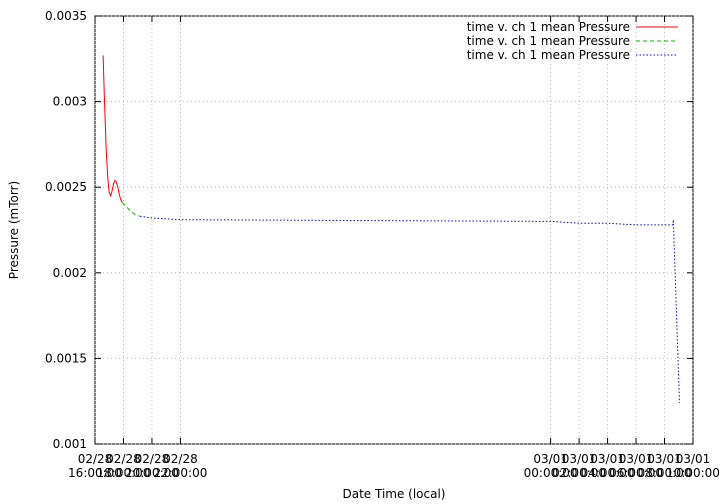 The height and width of the screenshot is (504, 720). What do you see at coordinates (393, 494) in the screenshot?
I see `x-axis-label: Date Time (local)` at bounding box center [393, 494].